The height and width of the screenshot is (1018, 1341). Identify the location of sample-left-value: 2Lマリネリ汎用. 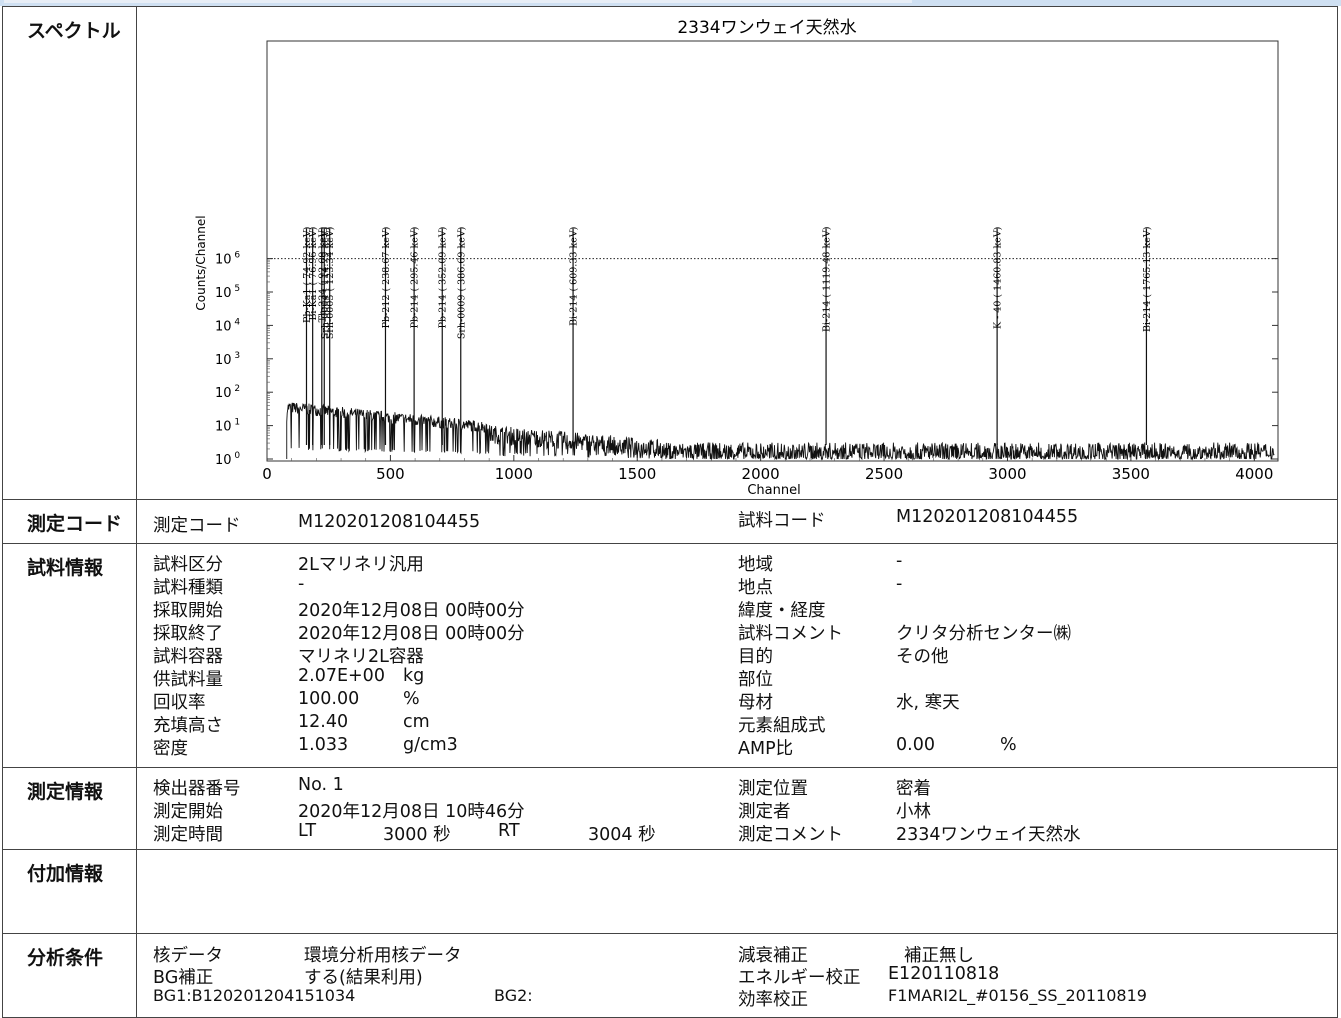
(361, 565).